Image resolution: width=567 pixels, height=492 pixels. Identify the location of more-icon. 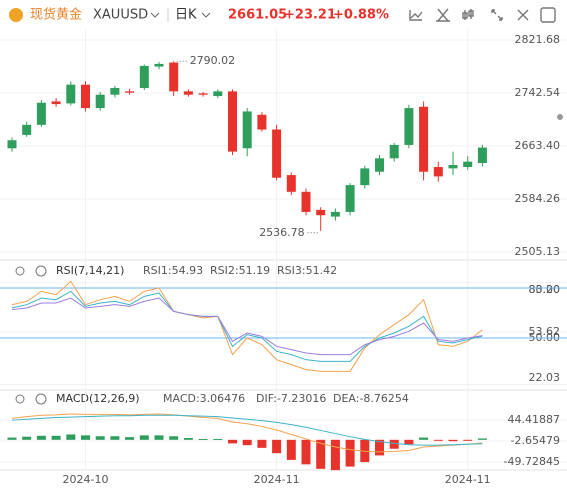
(560, 117).